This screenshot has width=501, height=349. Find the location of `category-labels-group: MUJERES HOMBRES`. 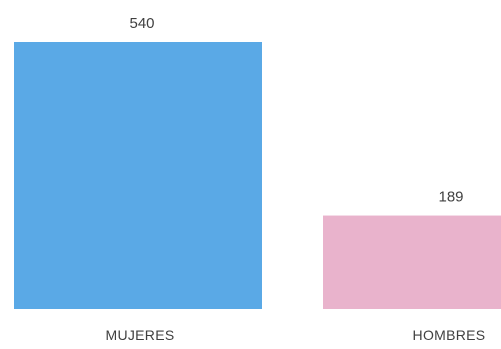

category-labels-group: MUJERES HOMBRES is located at coordinates (296, 335).